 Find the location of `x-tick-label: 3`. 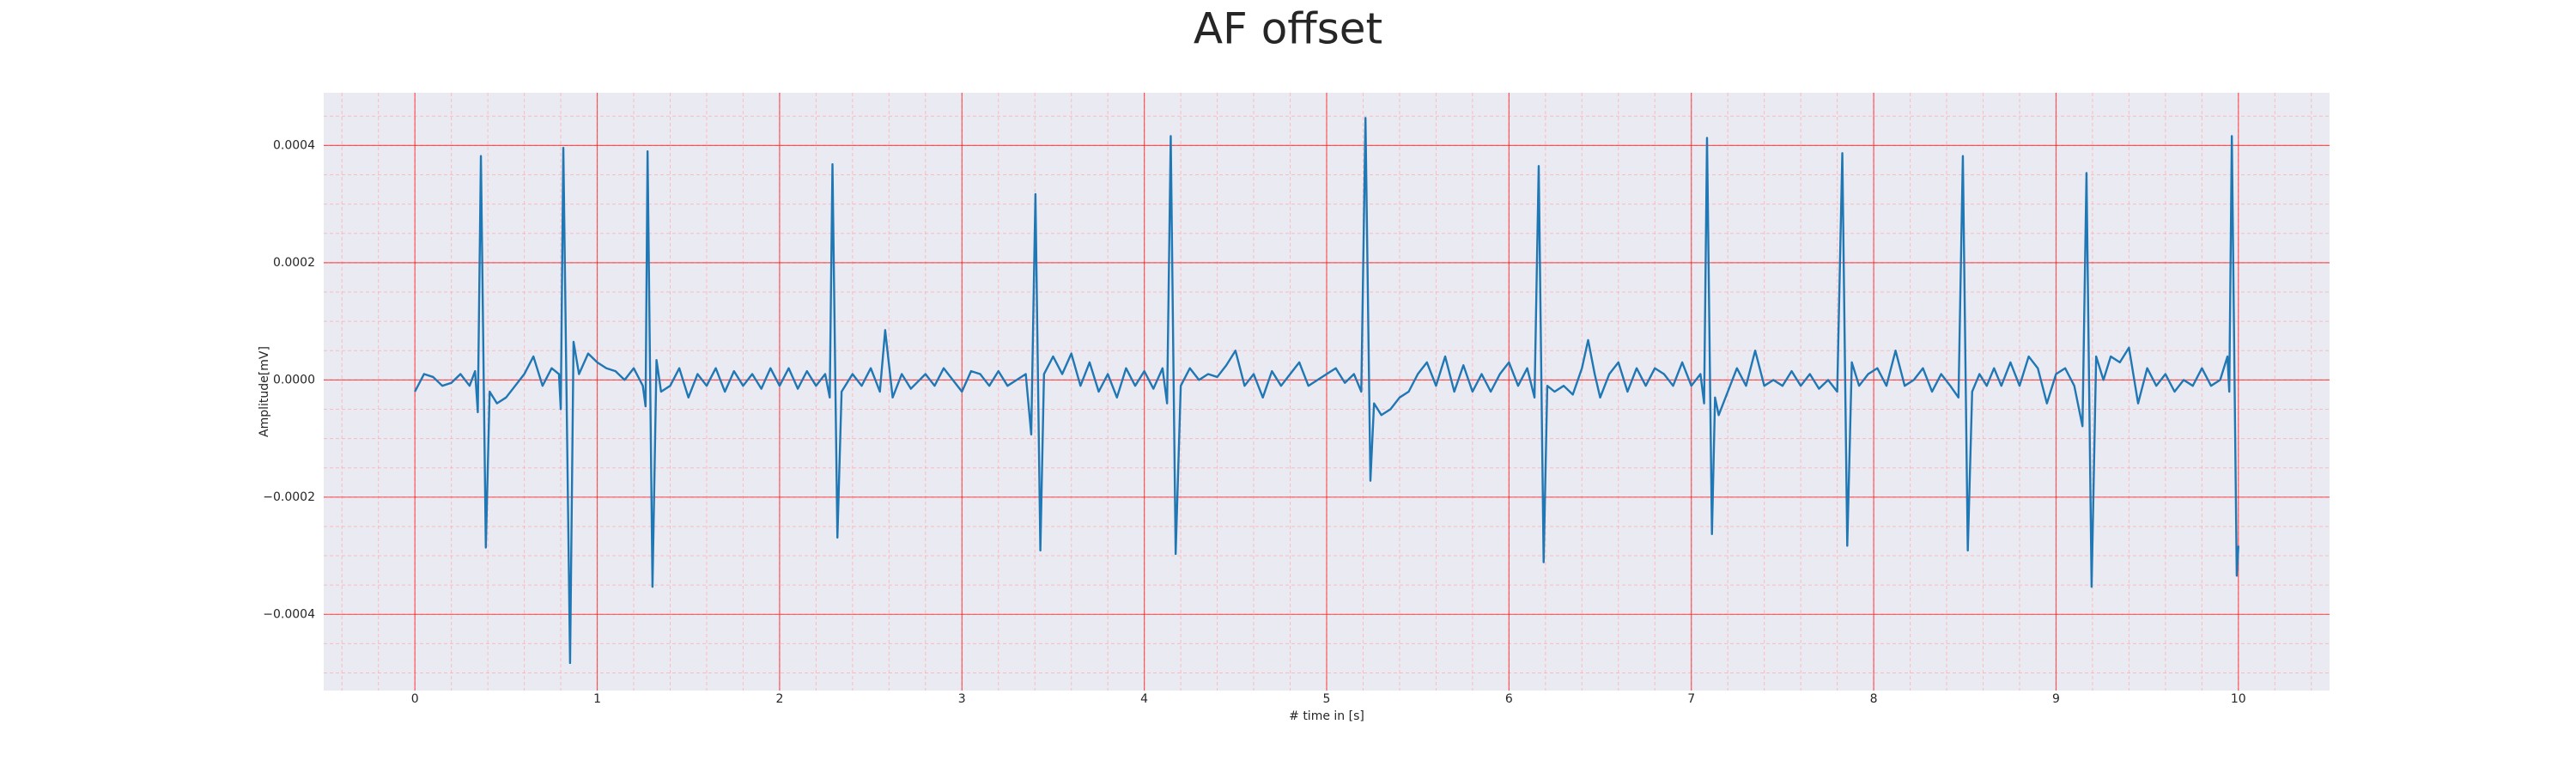

x-tick-label: 3 is located at coordinates (962, 699).